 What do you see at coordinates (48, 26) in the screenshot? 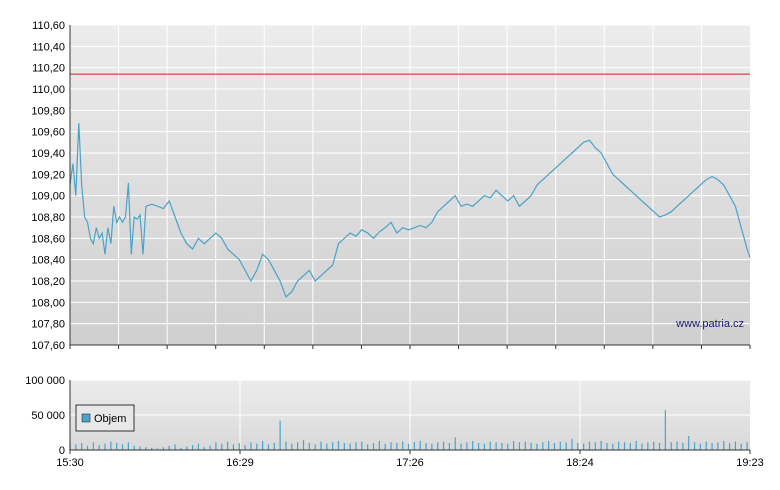
I see `price-y-tick-label: 110,60` at bounding box center [48, 26].